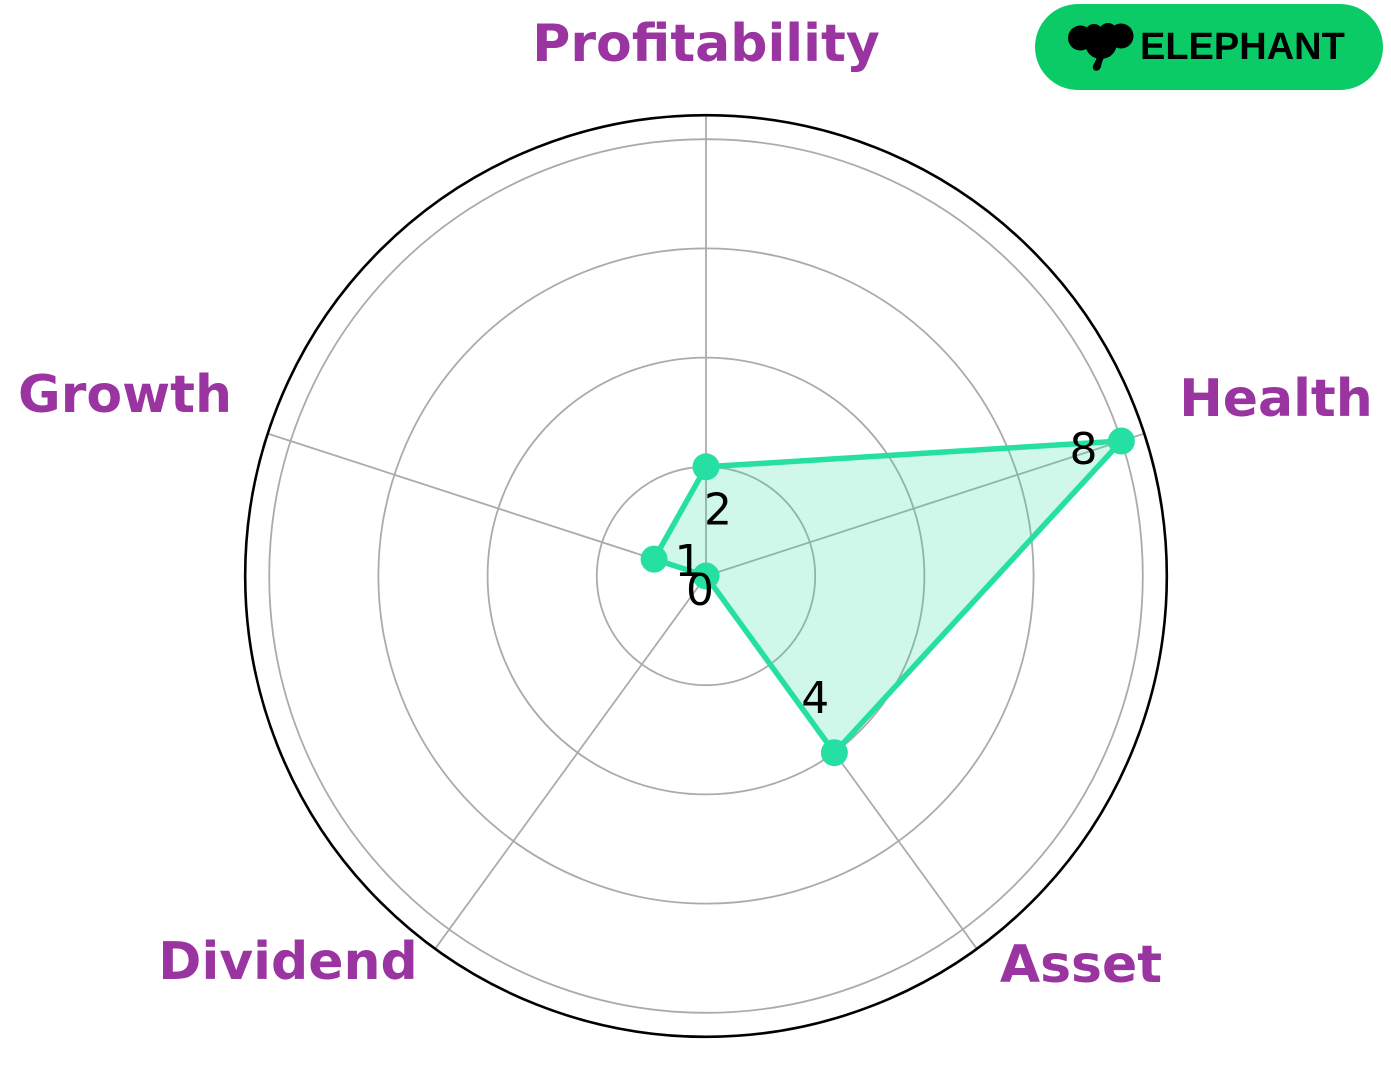 This screenshot has height=1065, width=1391. Describe the element at coordinates (1276, 399) in the screenshot. I see `axis-label-health: Health` at that location.